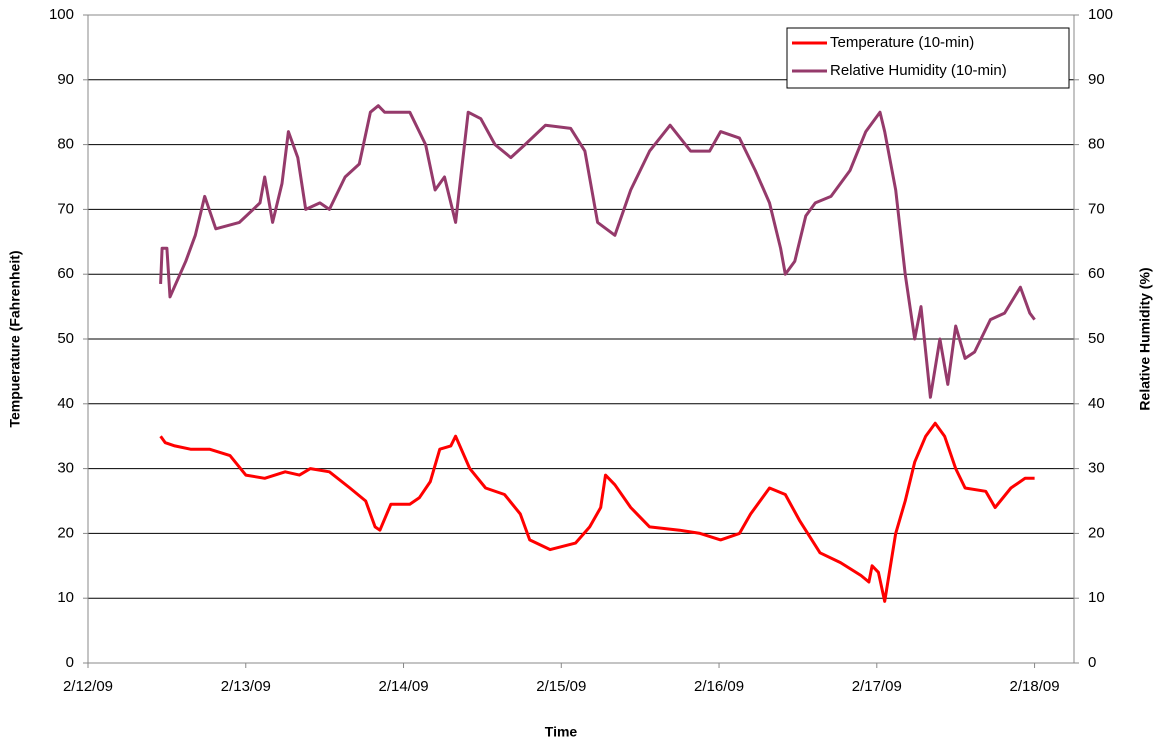 The height and width of the screenshot is (744, 1163). What do you see at coordinates (1096, 79) in the screenshot?
I see `y2-tick-label: 90` at bounding box center [1096, 79].